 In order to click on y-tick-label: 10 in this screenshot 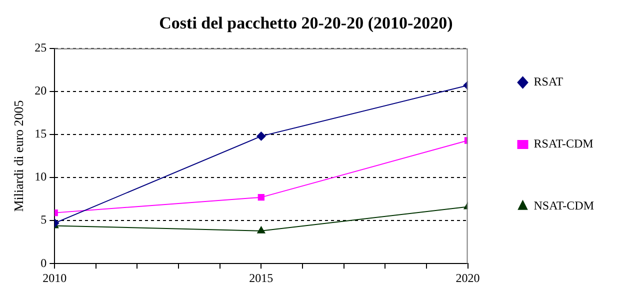, I will do `click(40, 177)`.